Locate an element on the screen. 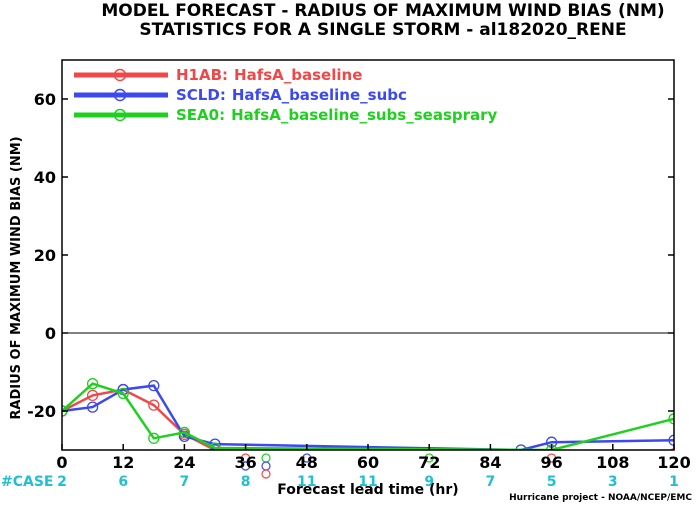 The width and height of the screenshot is (700, 506). case-count: 8 is located at coordinates (246, 482).